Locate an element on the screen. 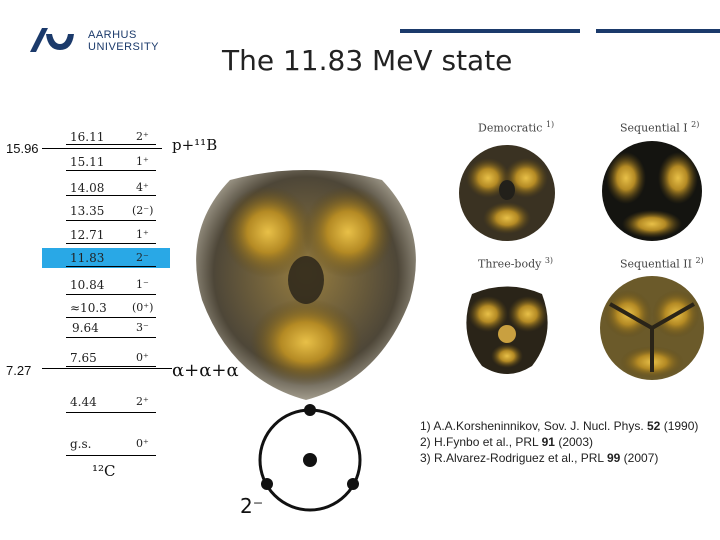 Image resolution: width=720 pixels, height=540 pixels. level-energy: 13.35 is located at coordinates (87, 211).